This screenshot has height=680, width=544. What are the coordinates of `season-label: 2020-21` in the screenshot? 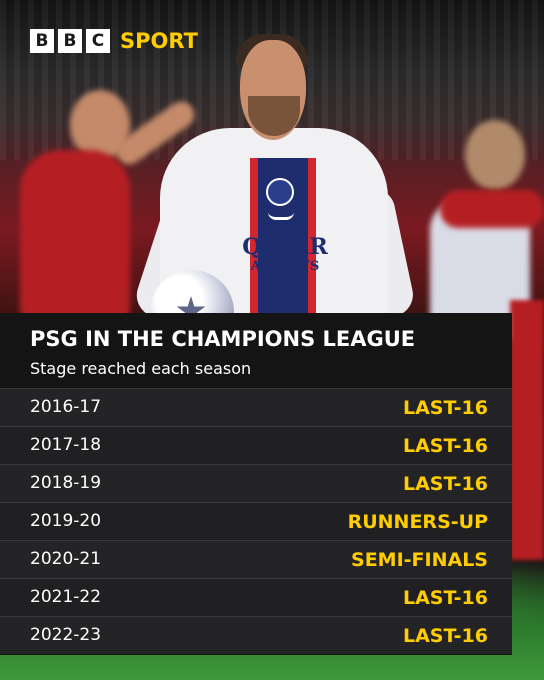 It's located at (66, 559).